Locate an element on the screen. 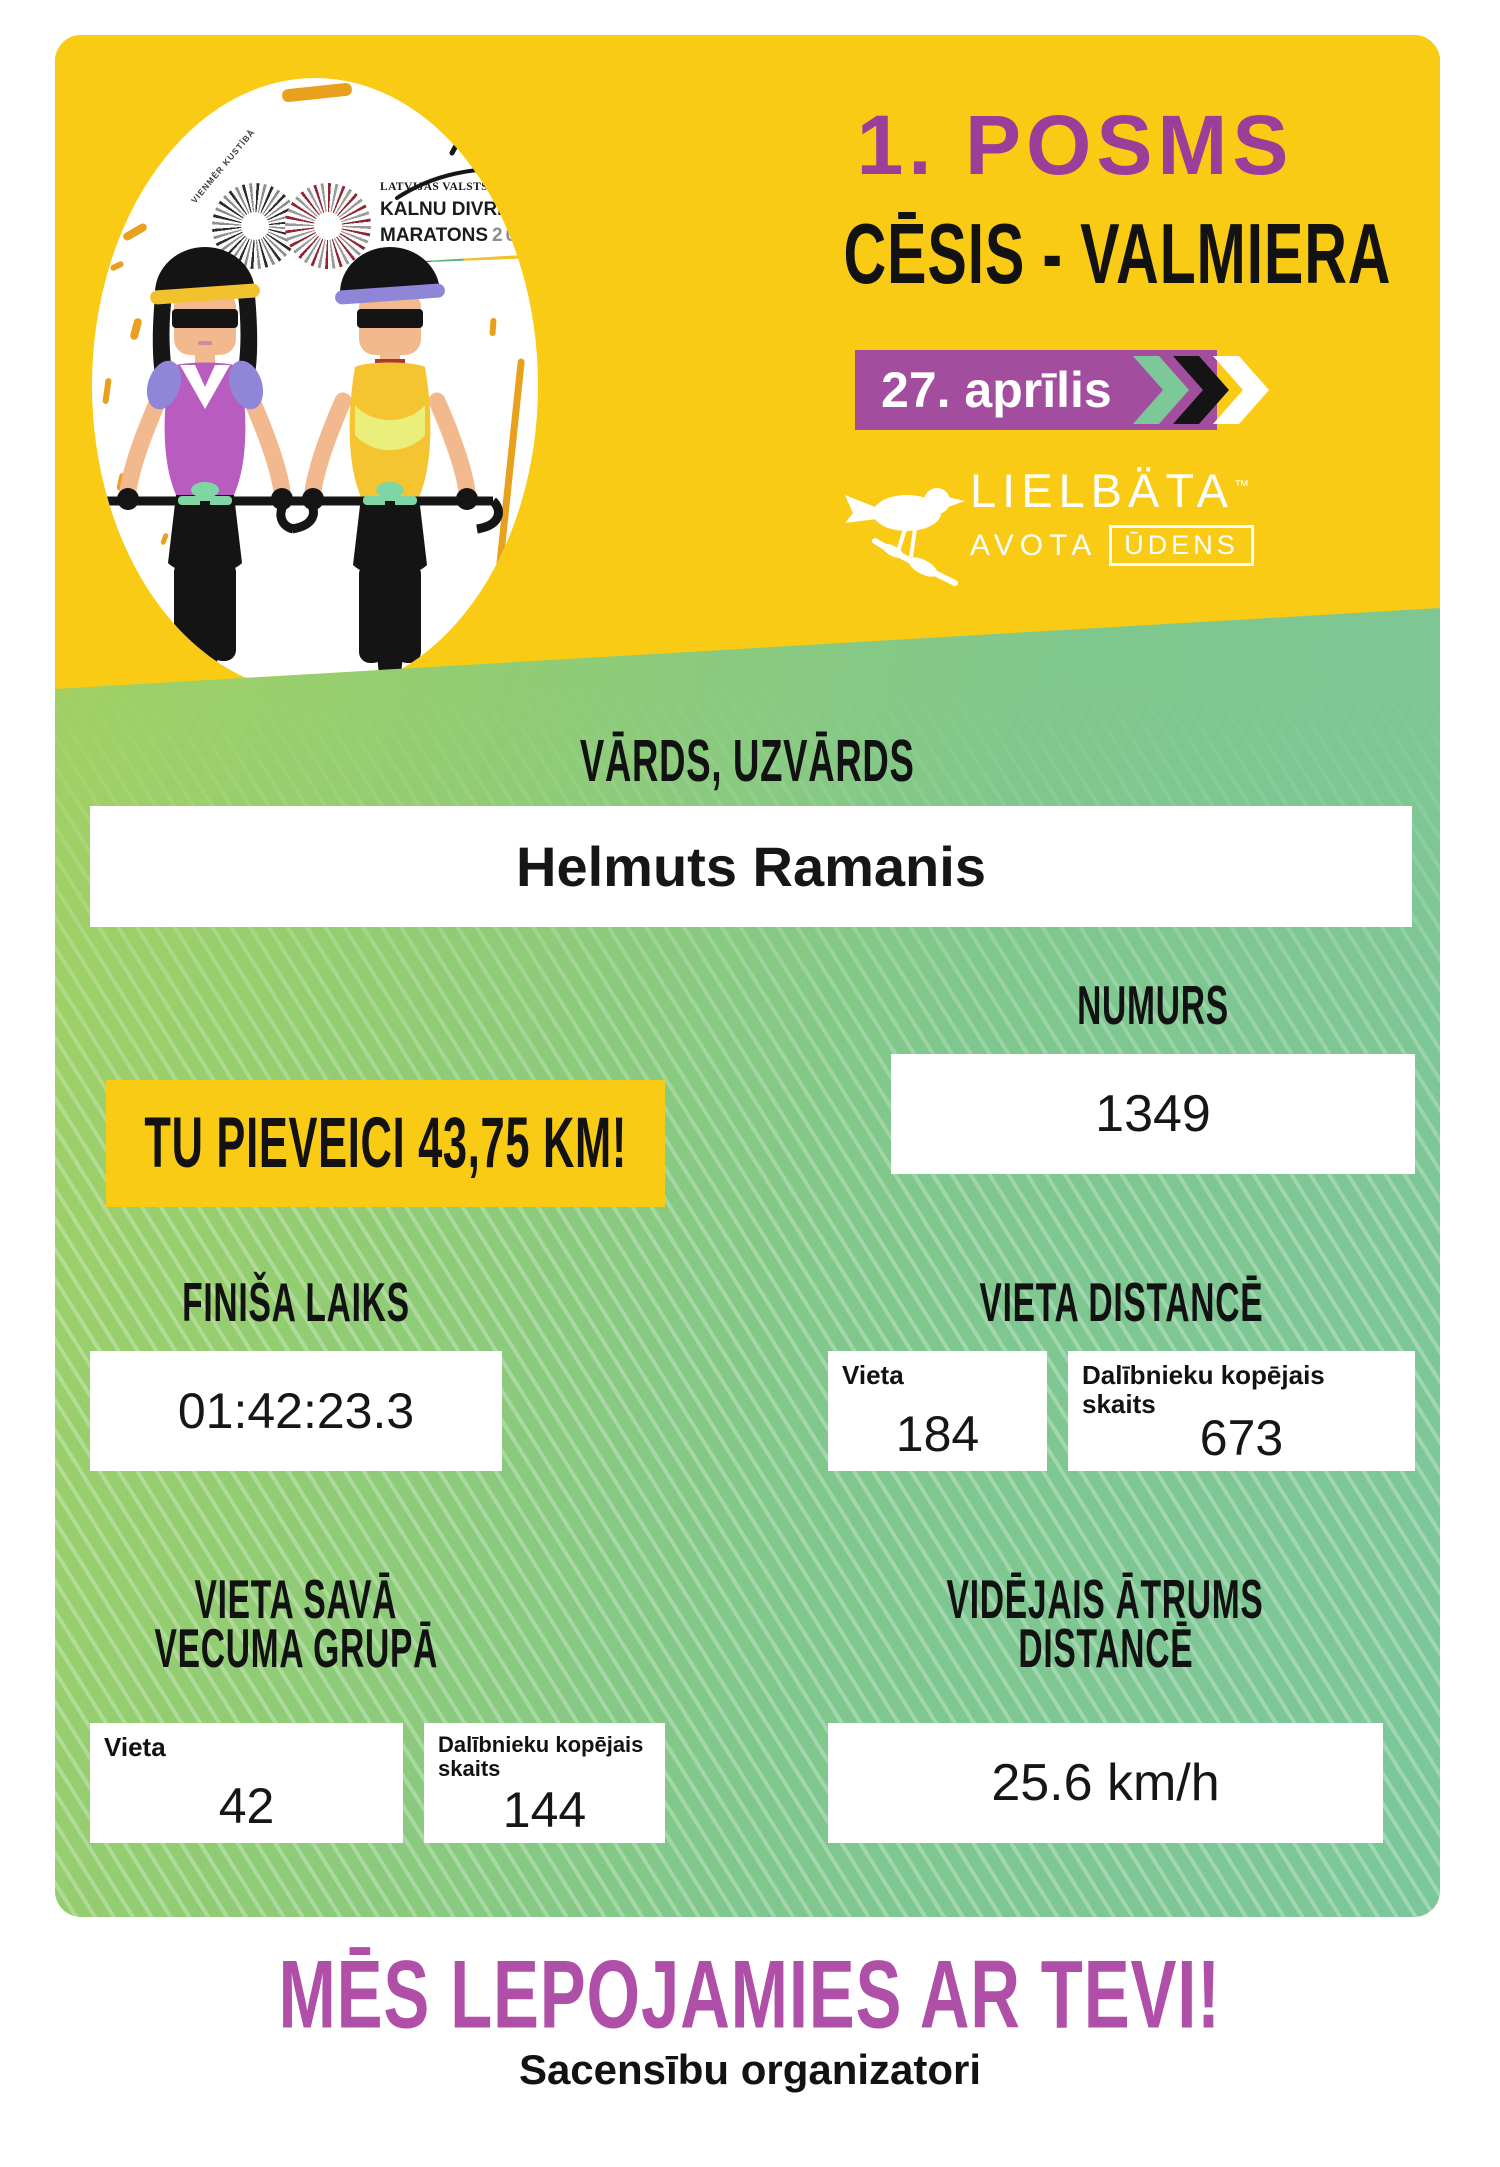 This screenshot has width=1500, height=2167. pinwheel-icon-right is located at coordinates (328, 226).